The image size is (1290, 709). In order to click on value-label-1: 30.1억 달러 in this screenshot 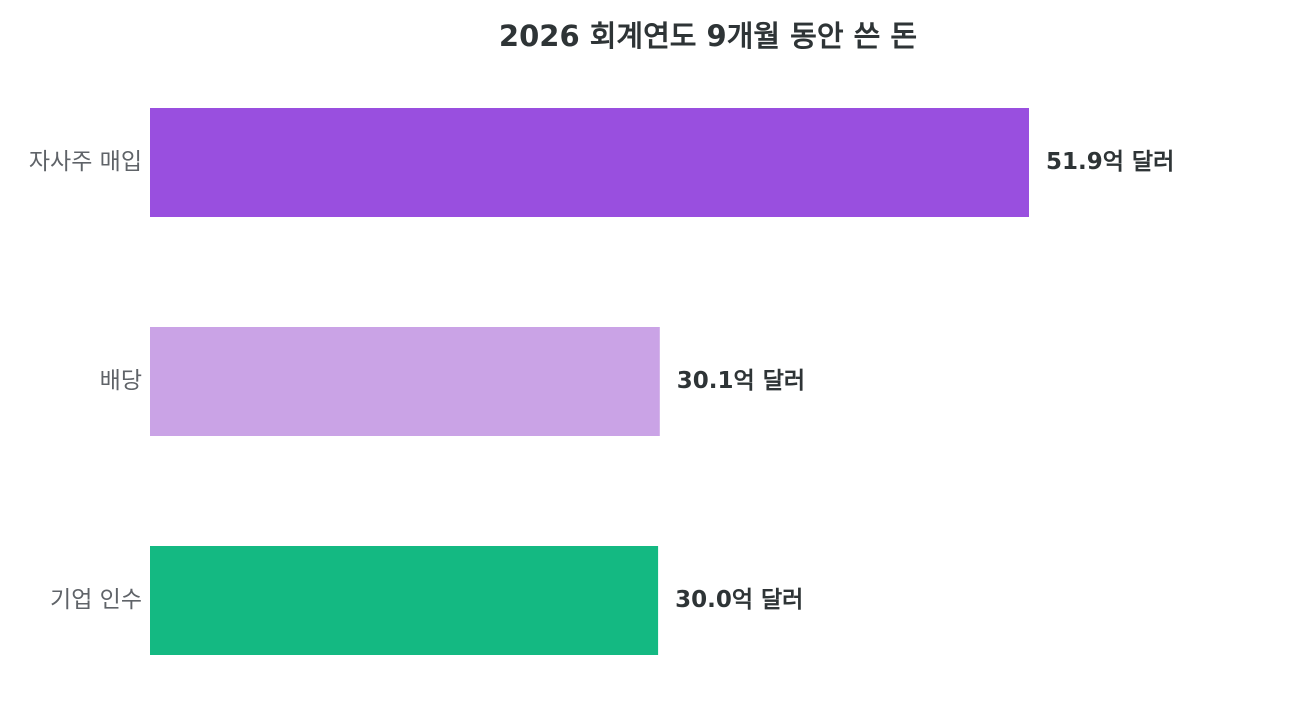, I will do `click(741, 381)`.